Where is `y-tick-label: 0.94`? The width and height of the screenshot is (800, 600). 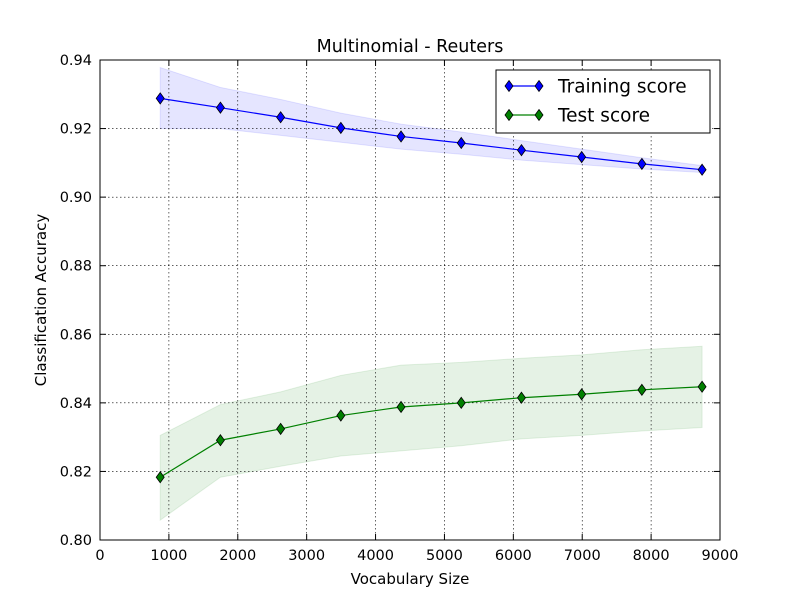 y-tick-label: 0.94 is located at coordinates (76, 61).